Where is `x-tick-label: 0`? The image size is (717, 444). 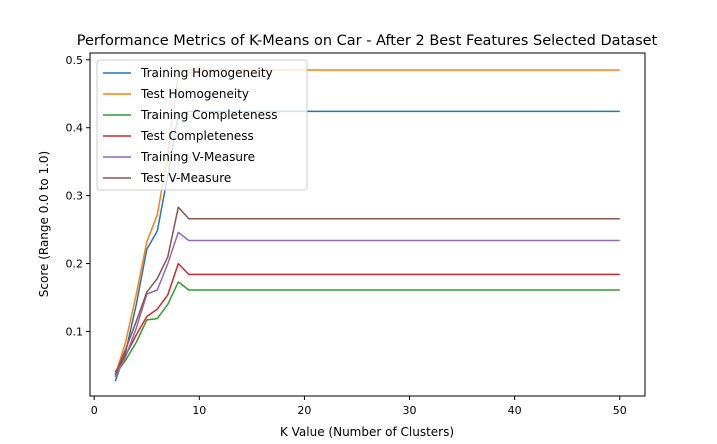 x-tick-label: 0 is located at coordinates (94, 410).